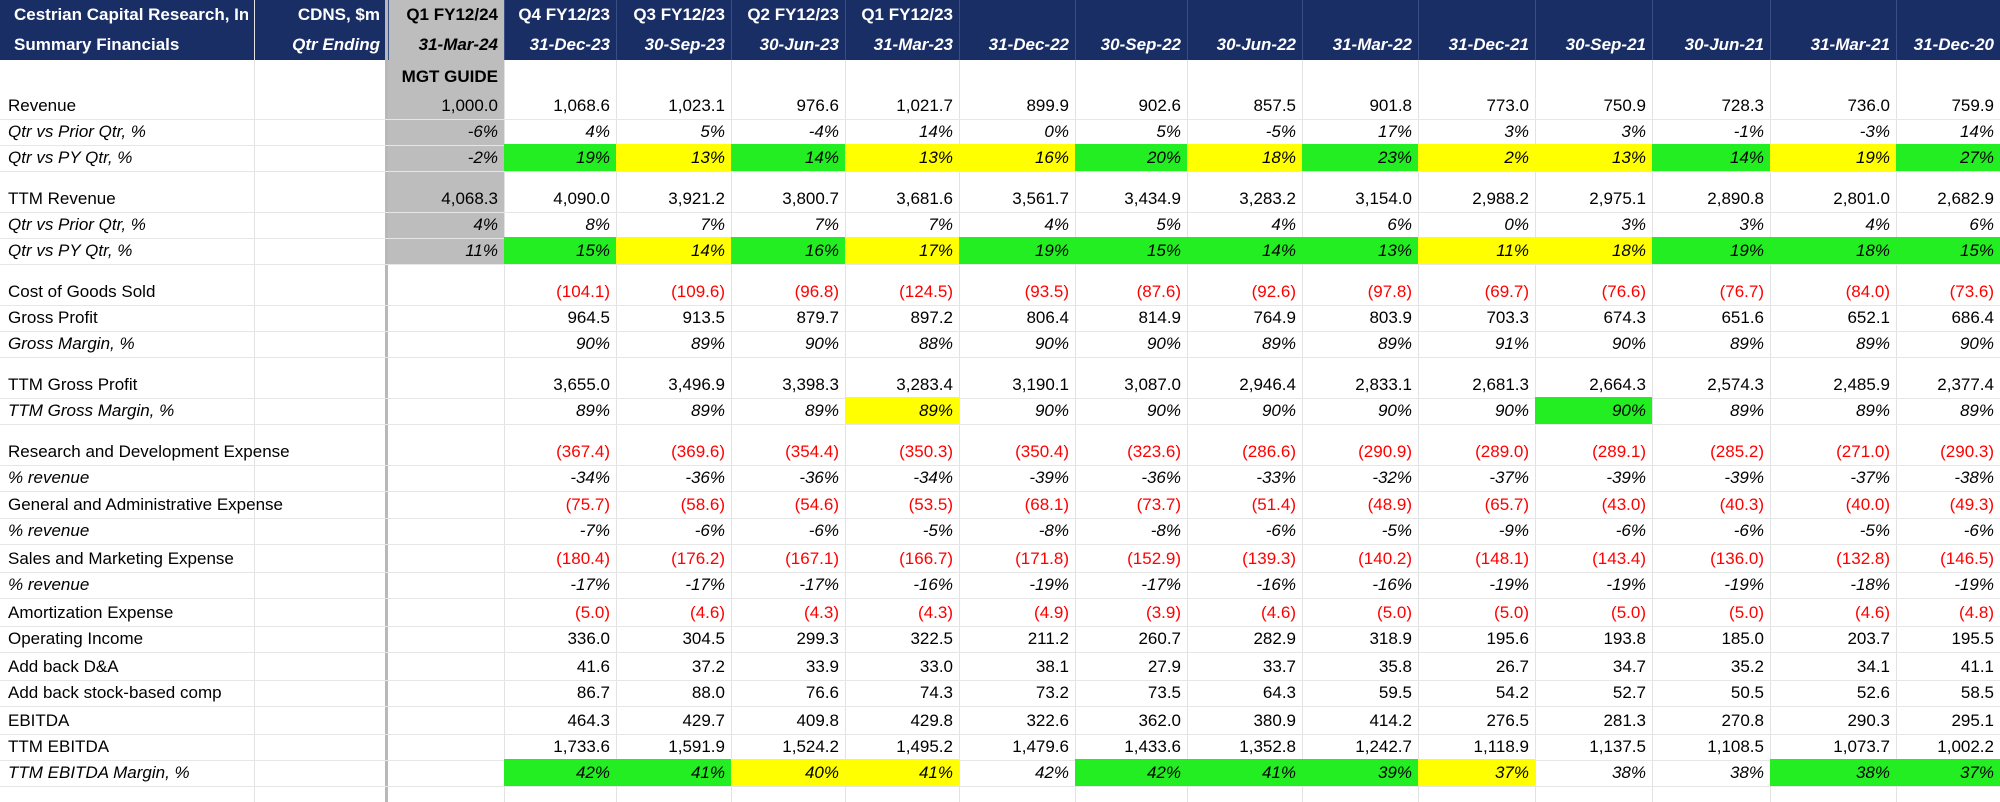  I want to click on row-label: TTM Gross Margin, %, so click(91, 410).